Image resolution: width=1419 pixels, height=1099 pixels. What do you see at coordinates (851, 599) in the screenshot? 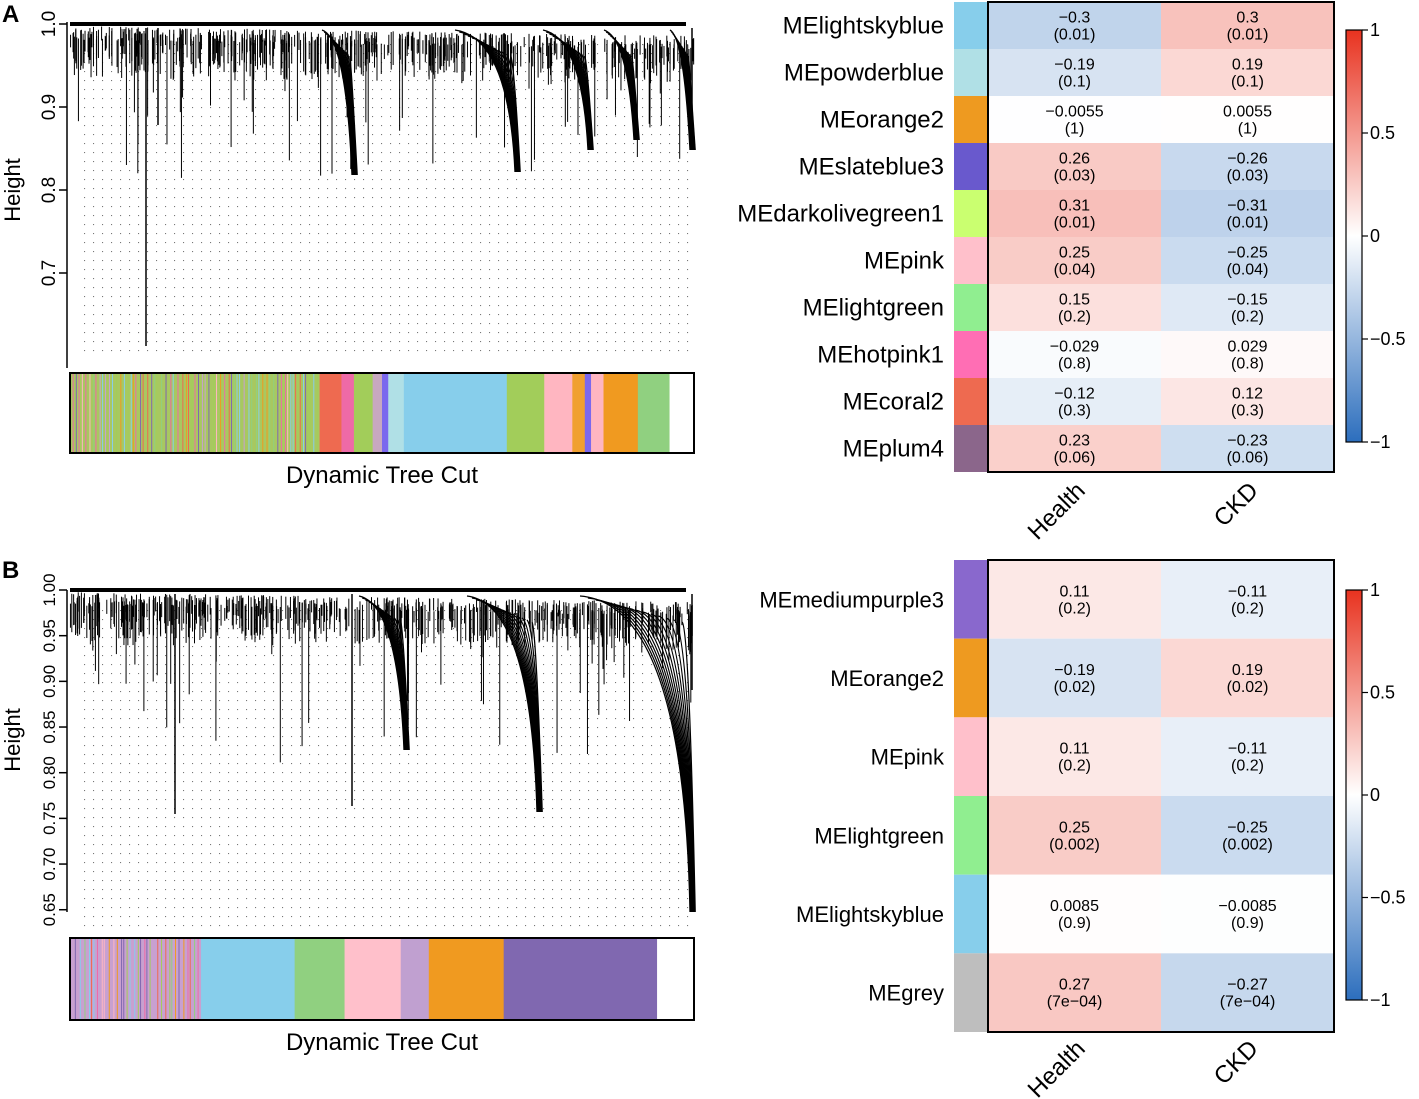
I see `row-label: MEmediumpurple3` at bounding box center [851, 599].